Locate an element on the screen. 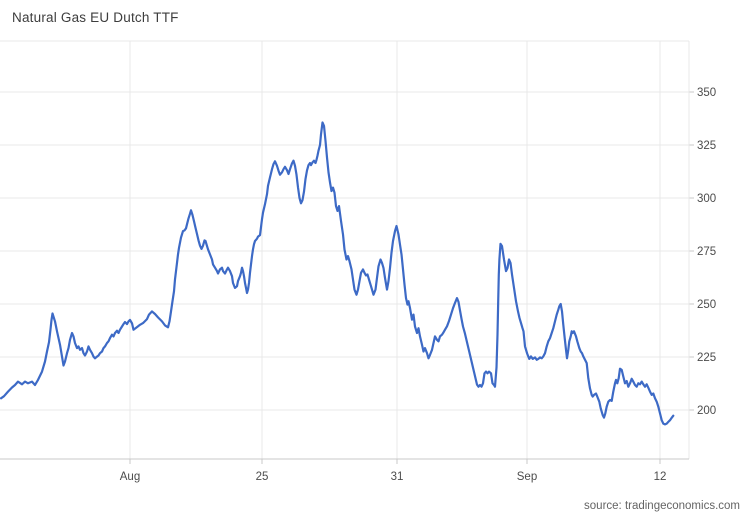 This screenshot has width=750, height=520. y-tick-label: 200 is located at coordinates (706, 411).